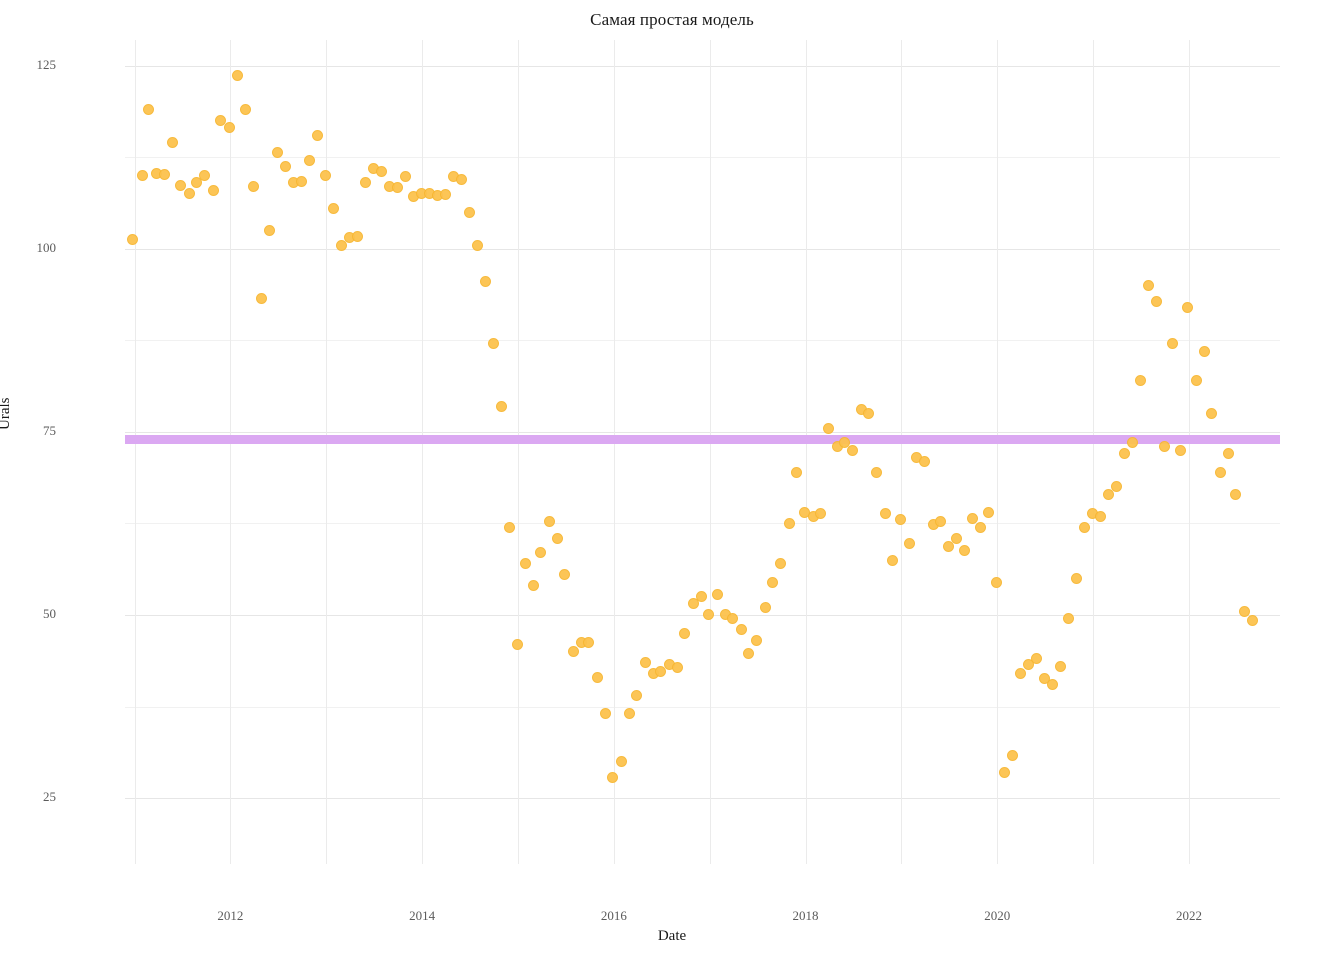 The image size is (1344, 960). What do you see at coordinates (702, 158) in the screenshot?
I see `gridline-horizontal-minor` at bounding box center [702, 158].